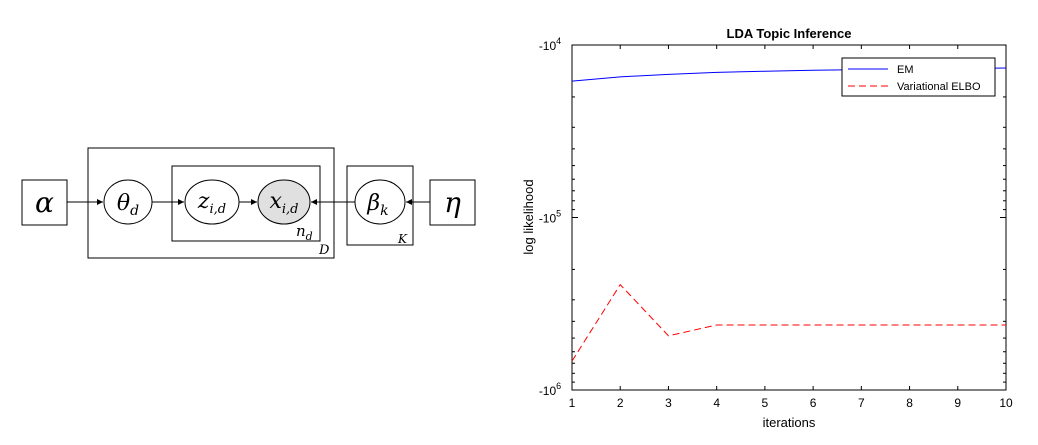  I want to click on alpha-node, so click(44, 202).